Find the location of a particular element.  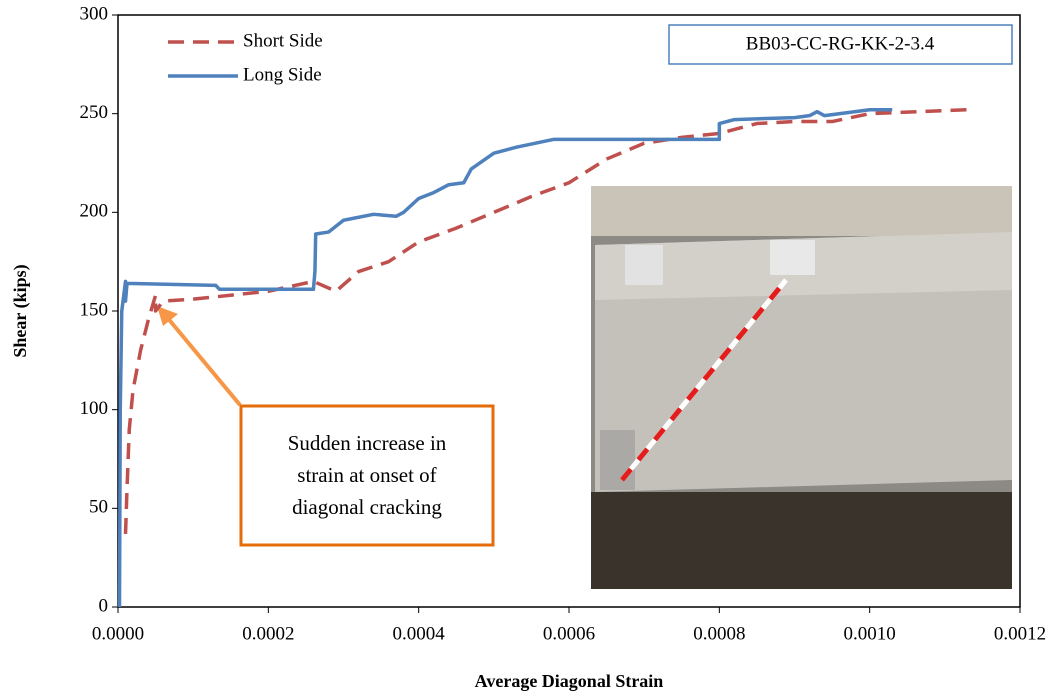

annotation-line: Sudden increase in is located at coordinates (367, 443).